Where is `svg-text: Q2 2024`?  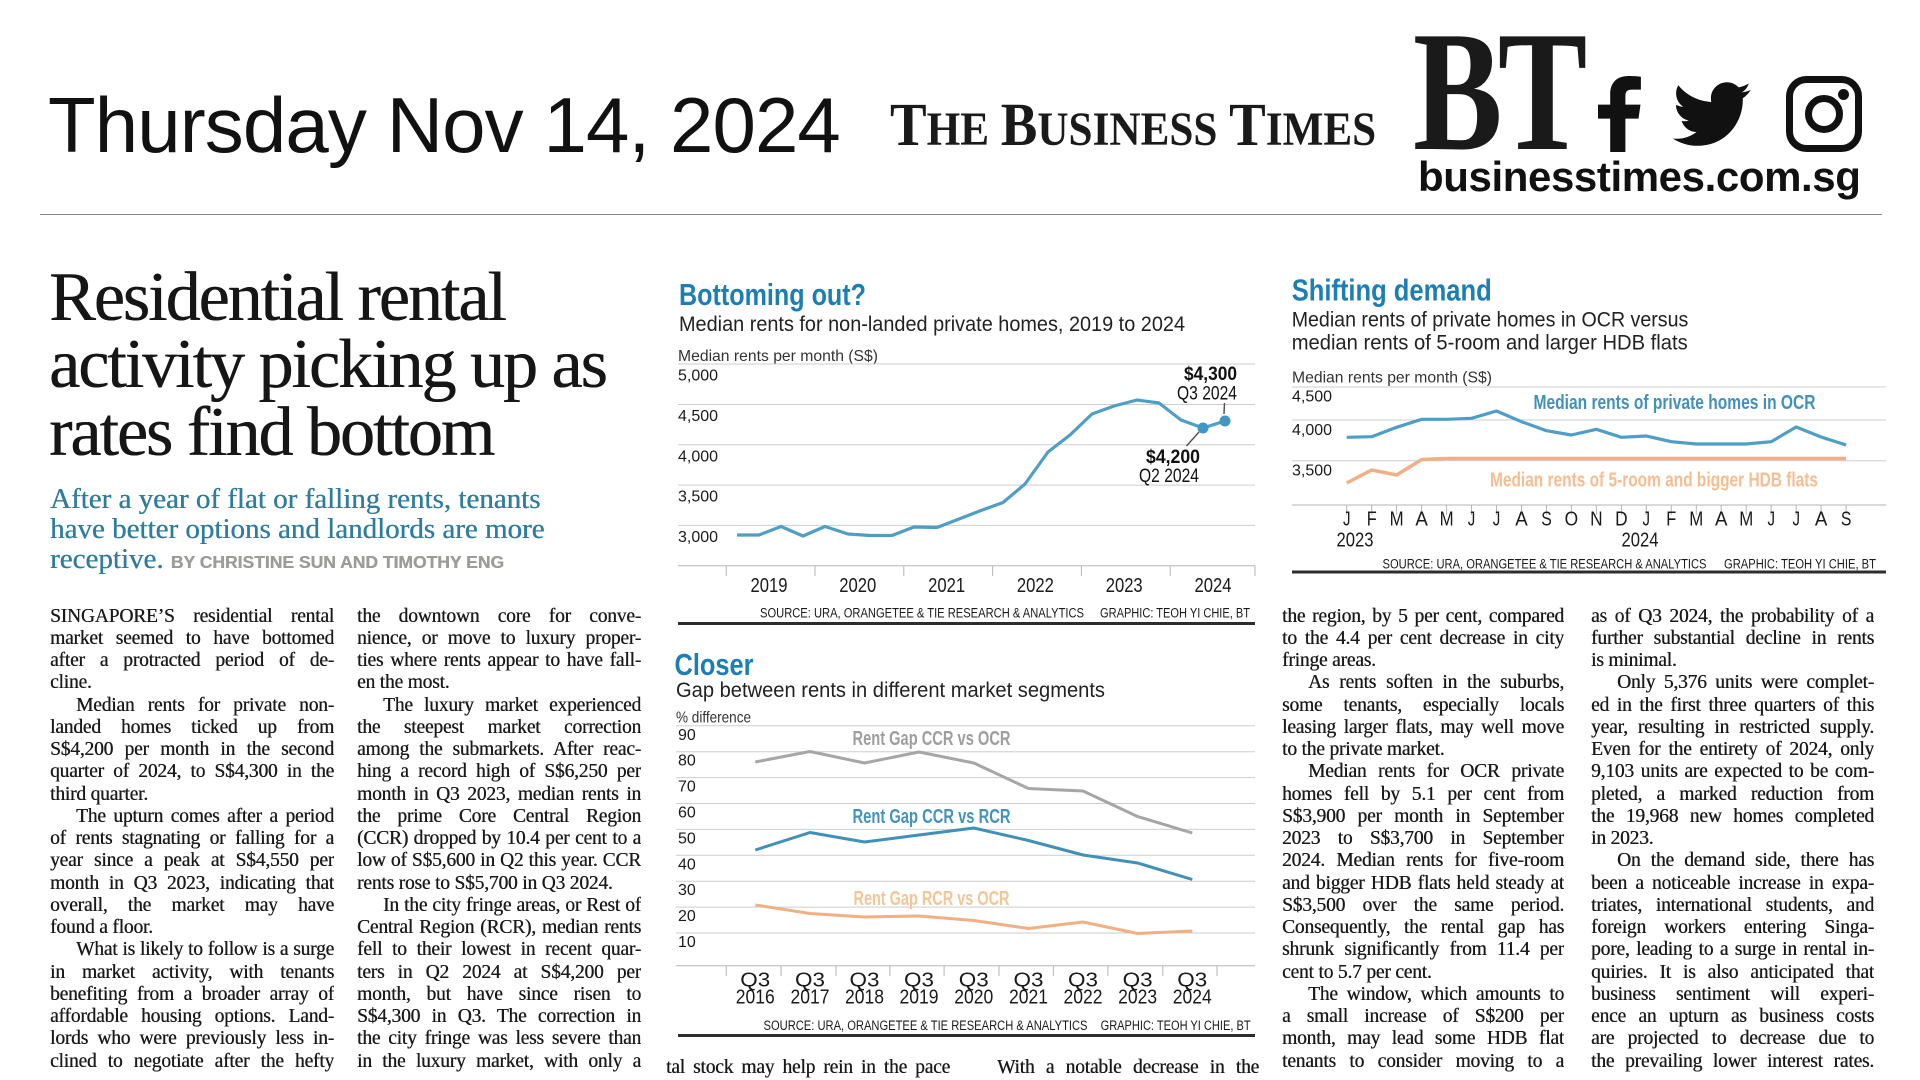 svg-text: Q2 2024 is located at coordinates (1169, 476).